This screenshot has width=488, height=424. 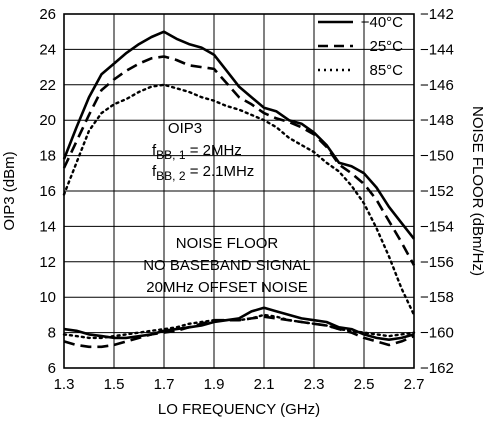 I want to click on fbb2-label: fBB, 2 = 2.1MHz, so click(x=203, y=173).